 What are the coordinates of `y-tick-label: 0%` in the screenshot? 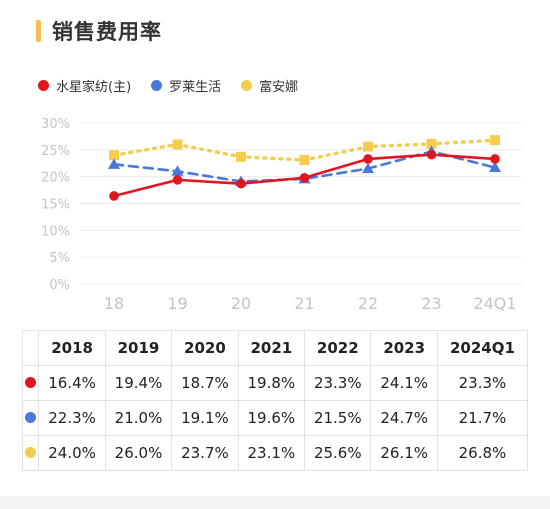 It's located at (59, 285).